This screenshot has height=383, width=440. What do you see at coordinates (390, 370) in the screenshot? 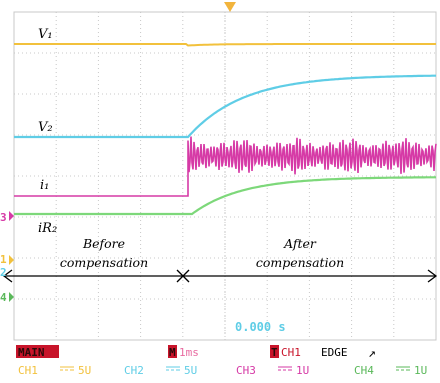
I see `ch4-scale: CH4 1U` at bounding box center [390, 370].